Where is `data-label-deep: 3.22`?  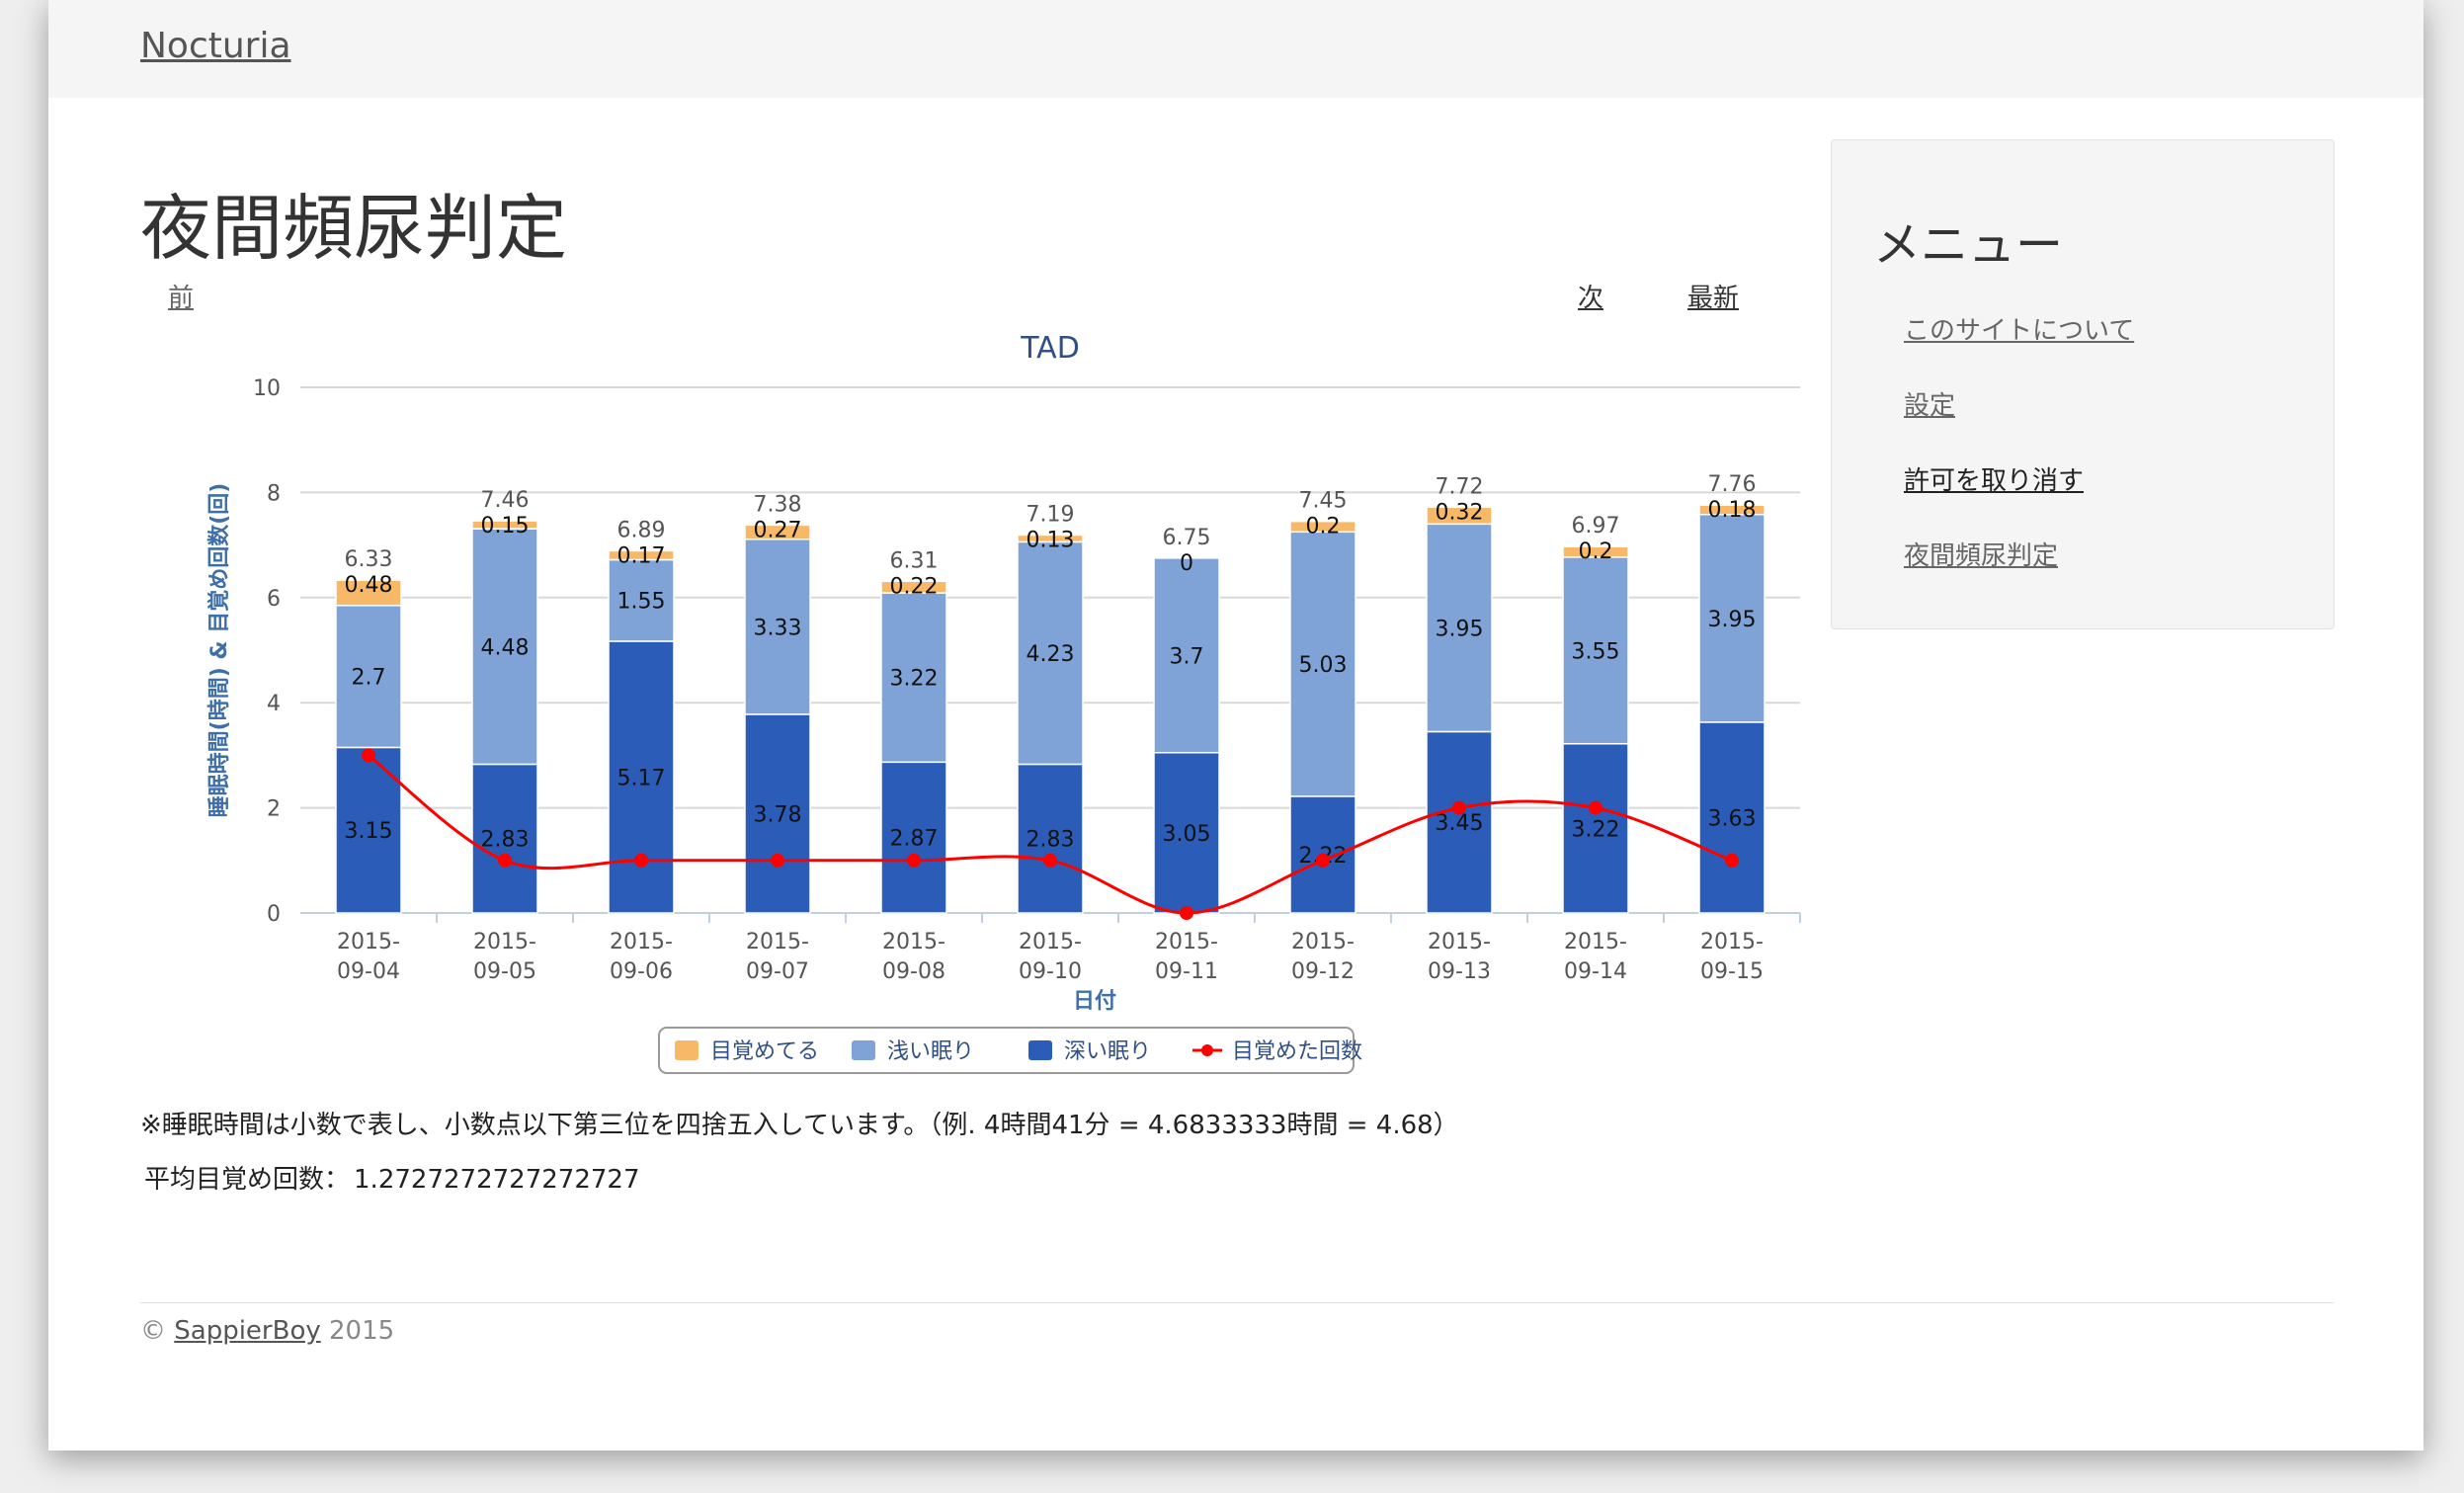 data-label-deep: 3.22 is located at coordinates (1596, 830).